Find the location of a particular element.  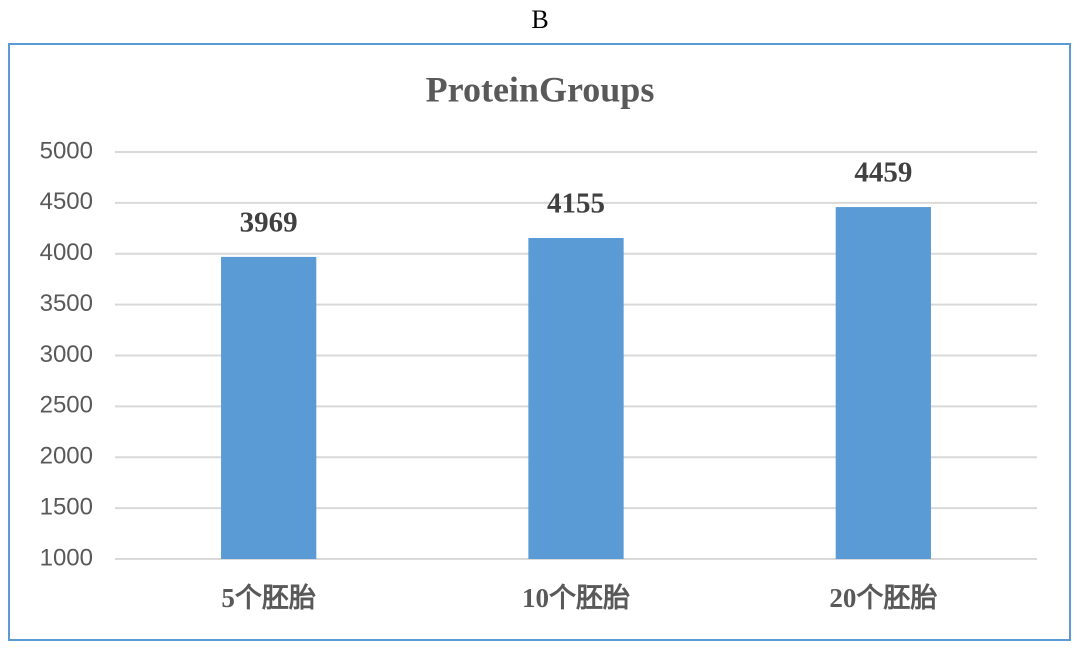

y-tick-label: 2500 is located at coordinates (66, 405).